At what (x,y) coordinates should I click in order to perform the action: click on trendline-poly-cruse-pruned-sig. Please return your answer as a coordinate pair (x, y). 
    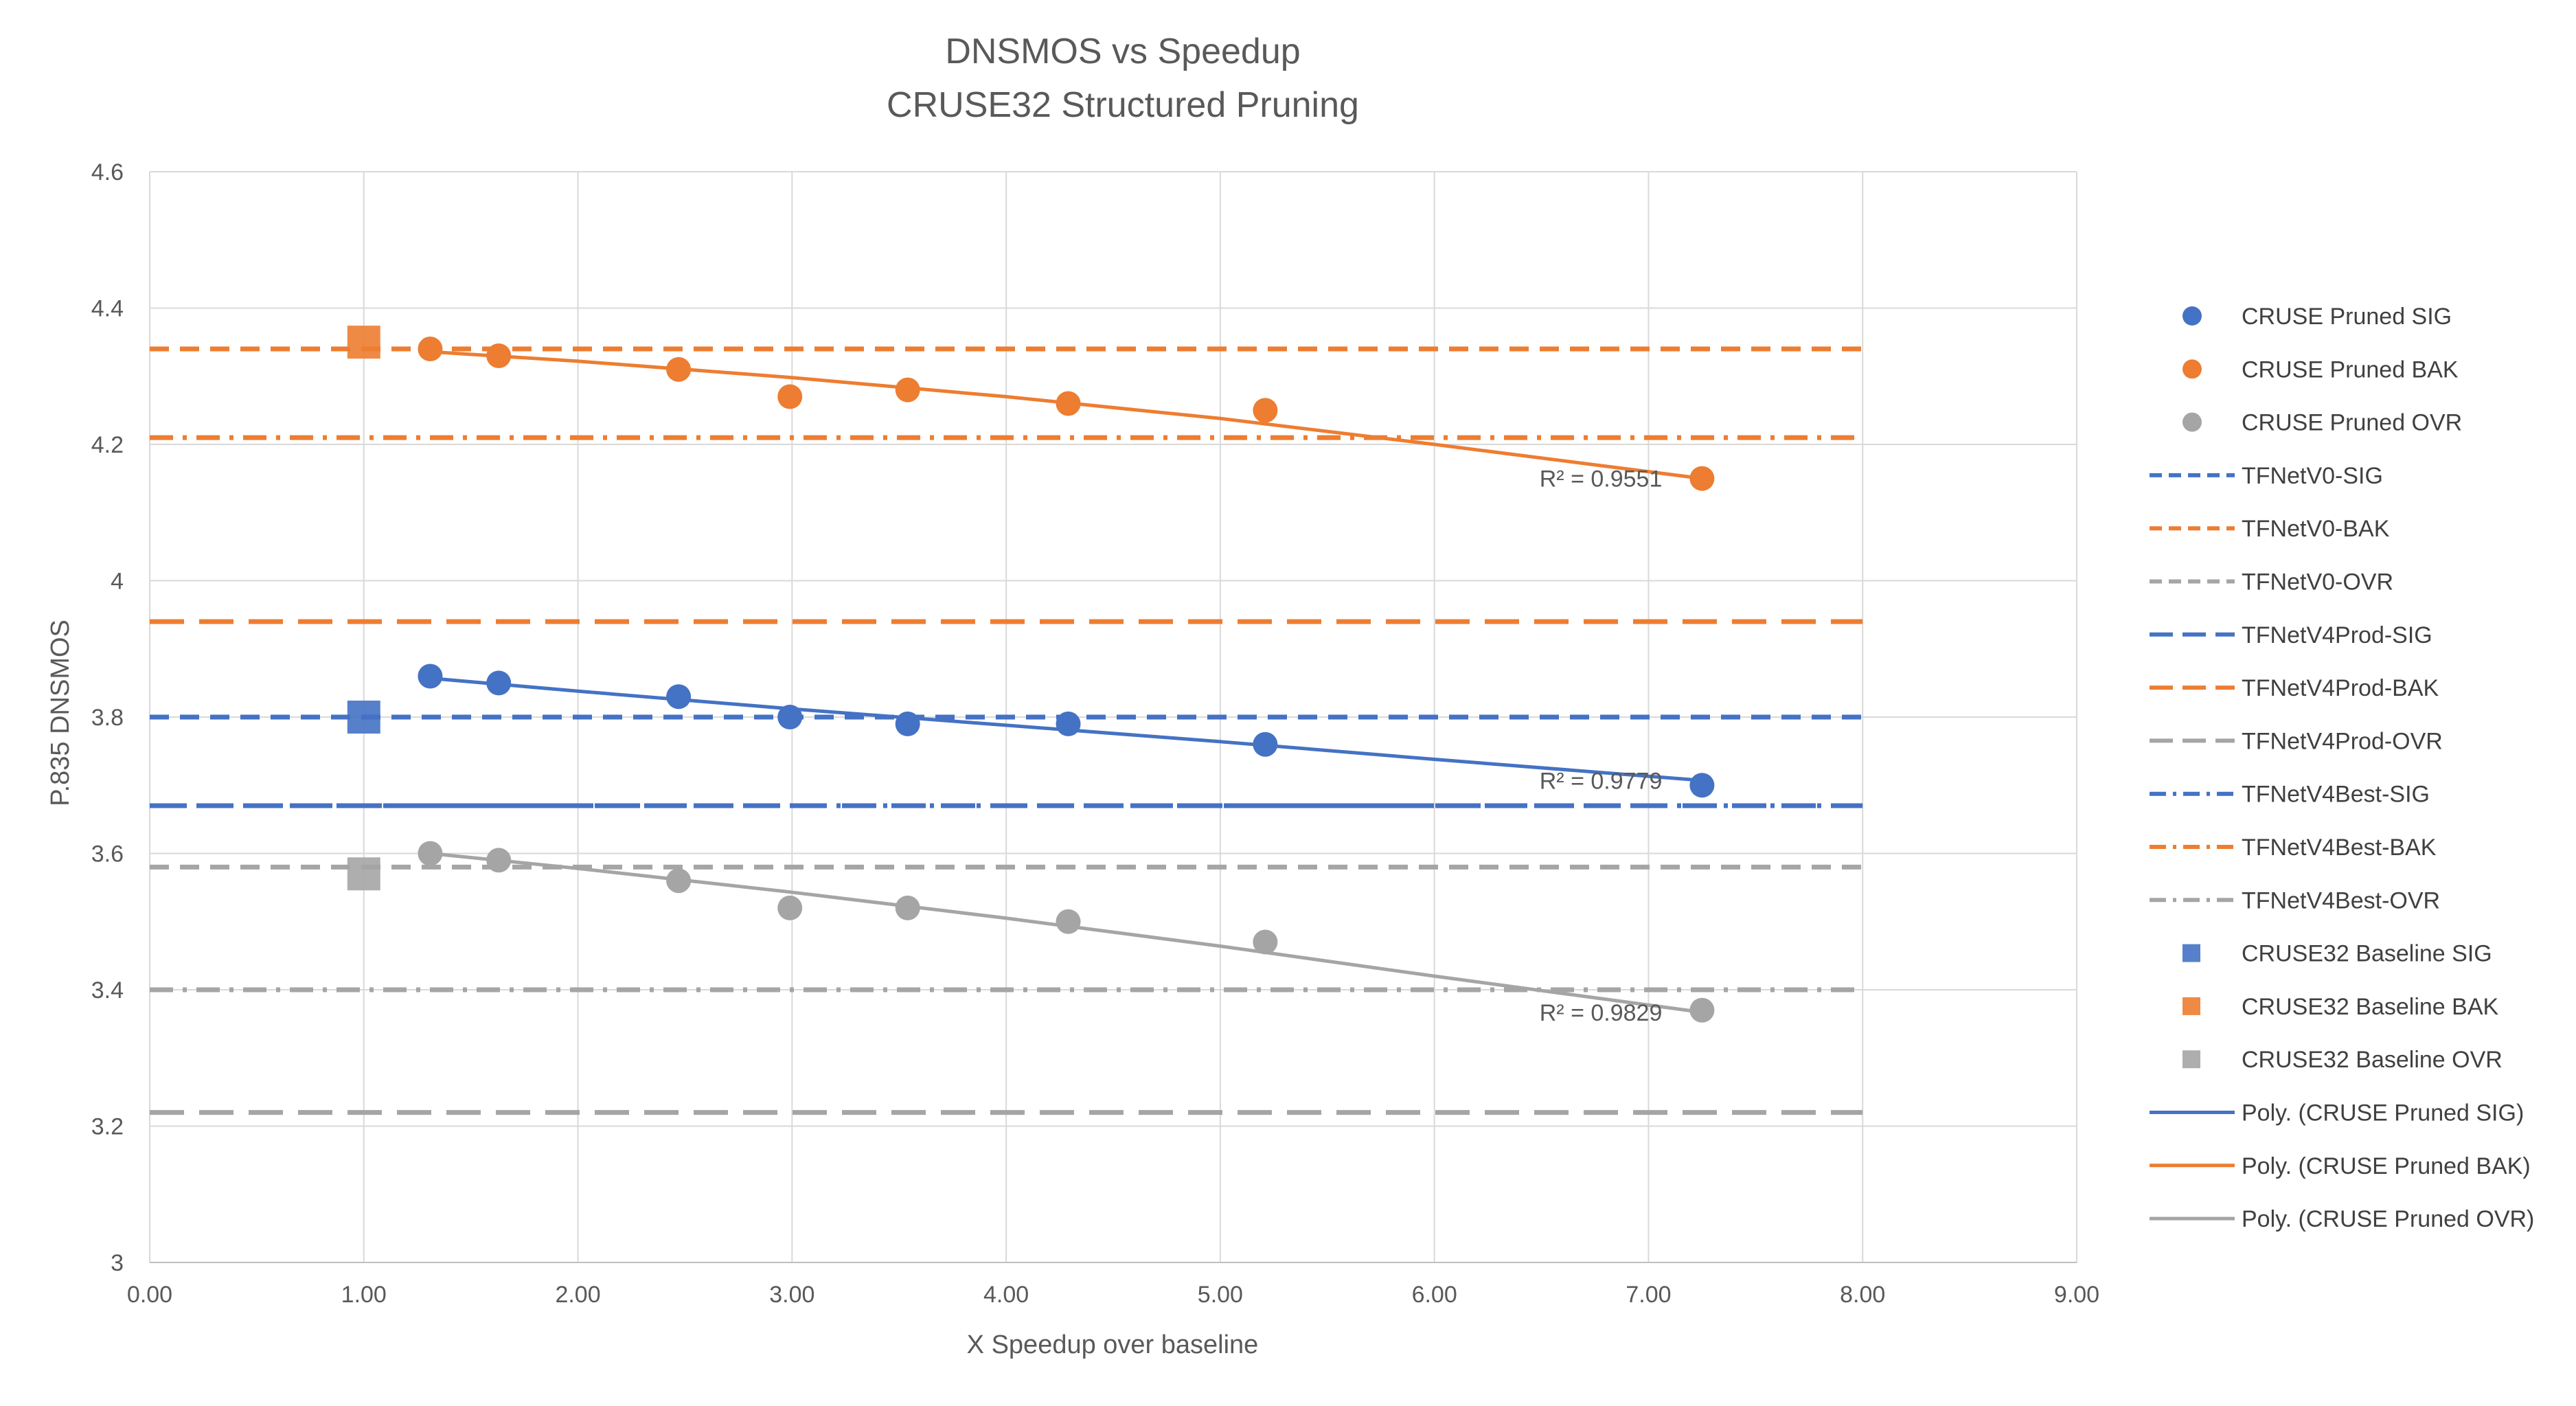
    Looking at the image, I should click on (1066, 729).